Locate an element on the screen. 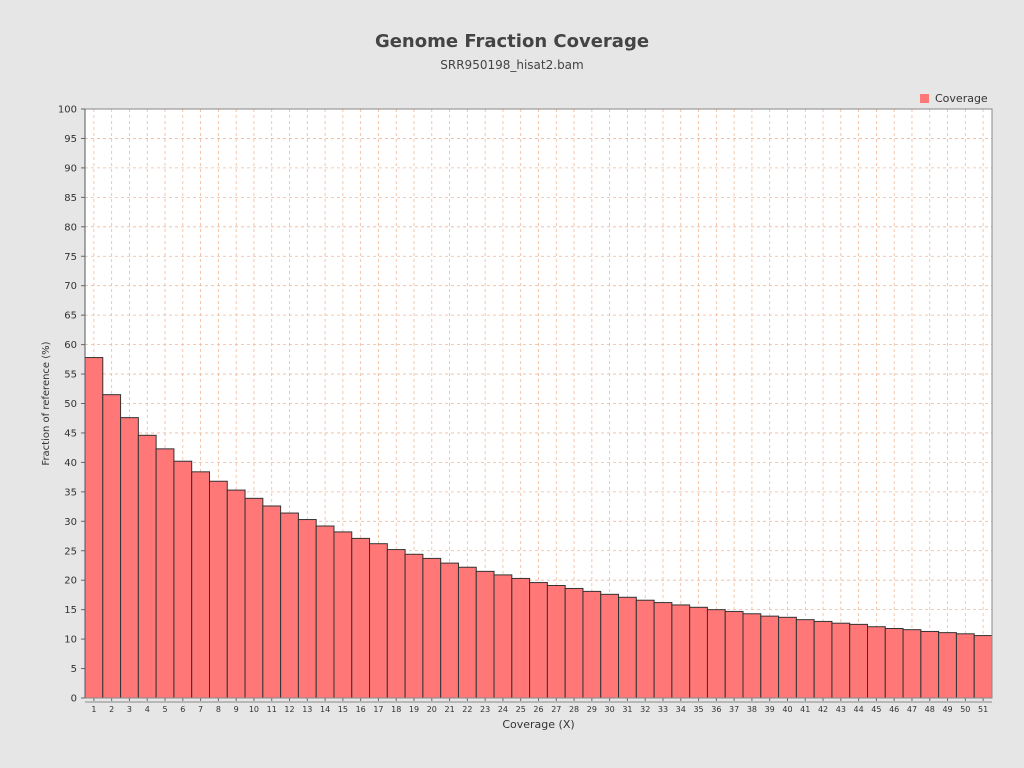 The width and height of the screenshot is (1024, 768). y-tick-label: 25 is located at coordinates (70, 551).